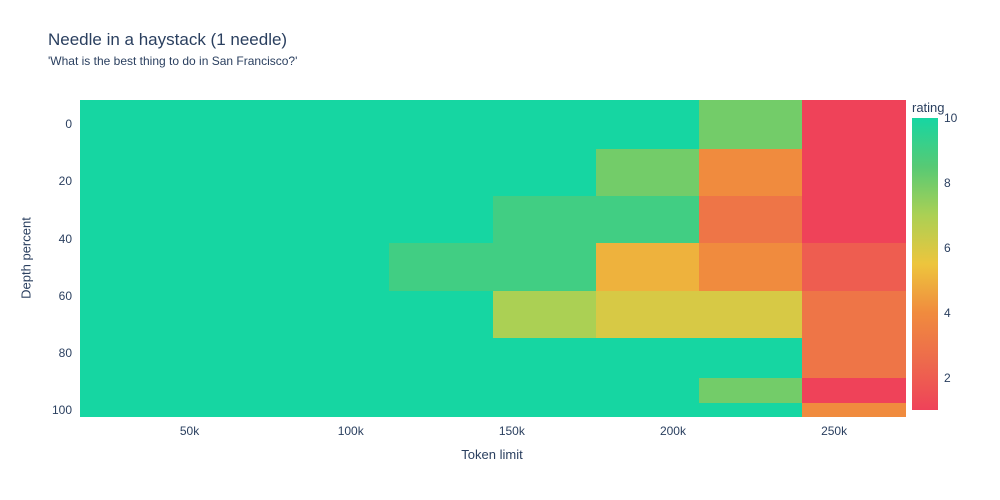  Describe the element at coordinates (65, 352) in the screenshot. I see `y-tick-label: 80` at that location.